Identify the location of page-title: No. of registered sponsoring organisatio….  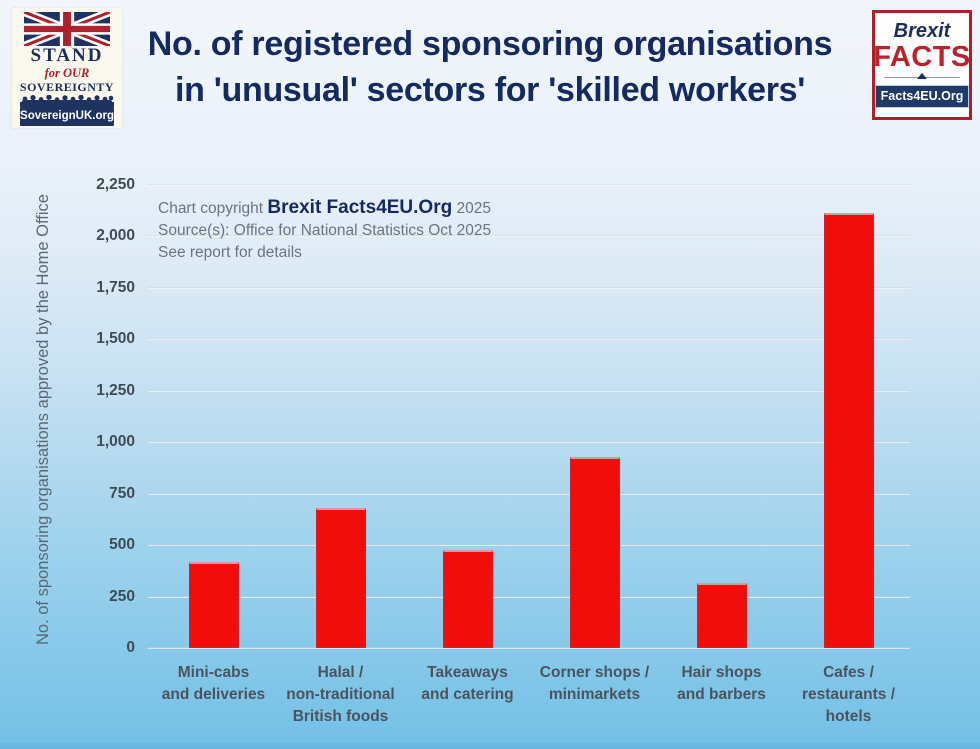
(490, 67).